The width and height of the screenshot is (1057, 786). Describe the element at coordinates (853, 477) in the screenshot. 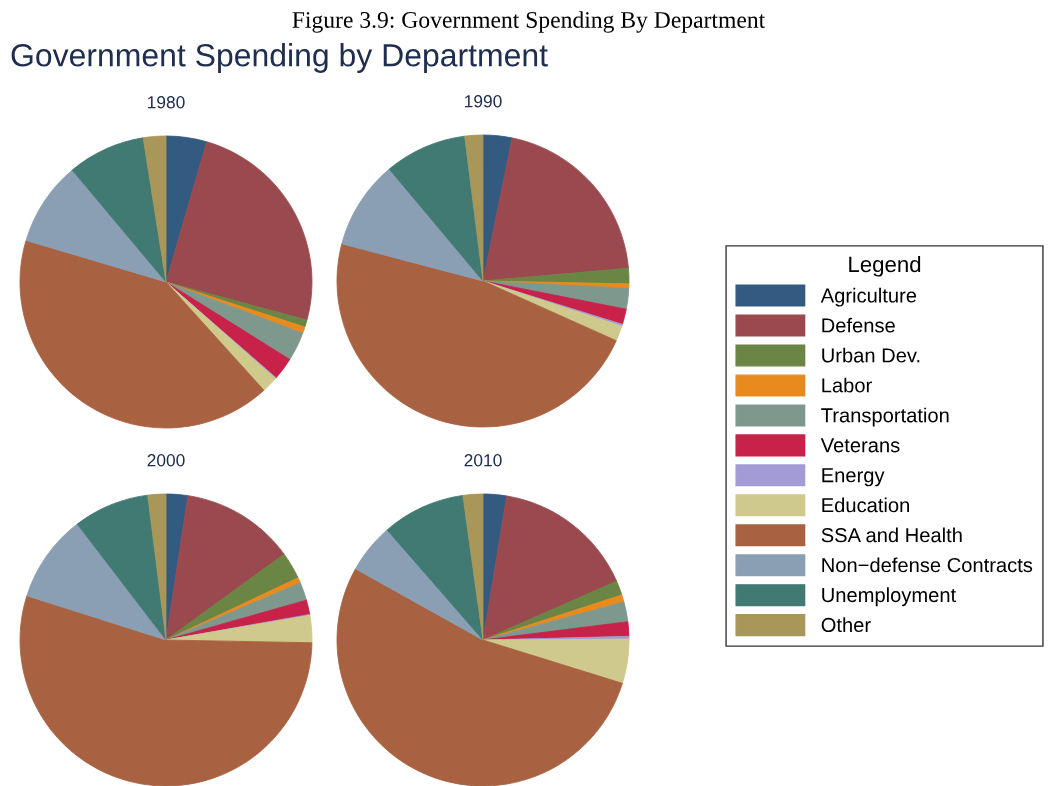

I see `legend-label: Energy` at that location.